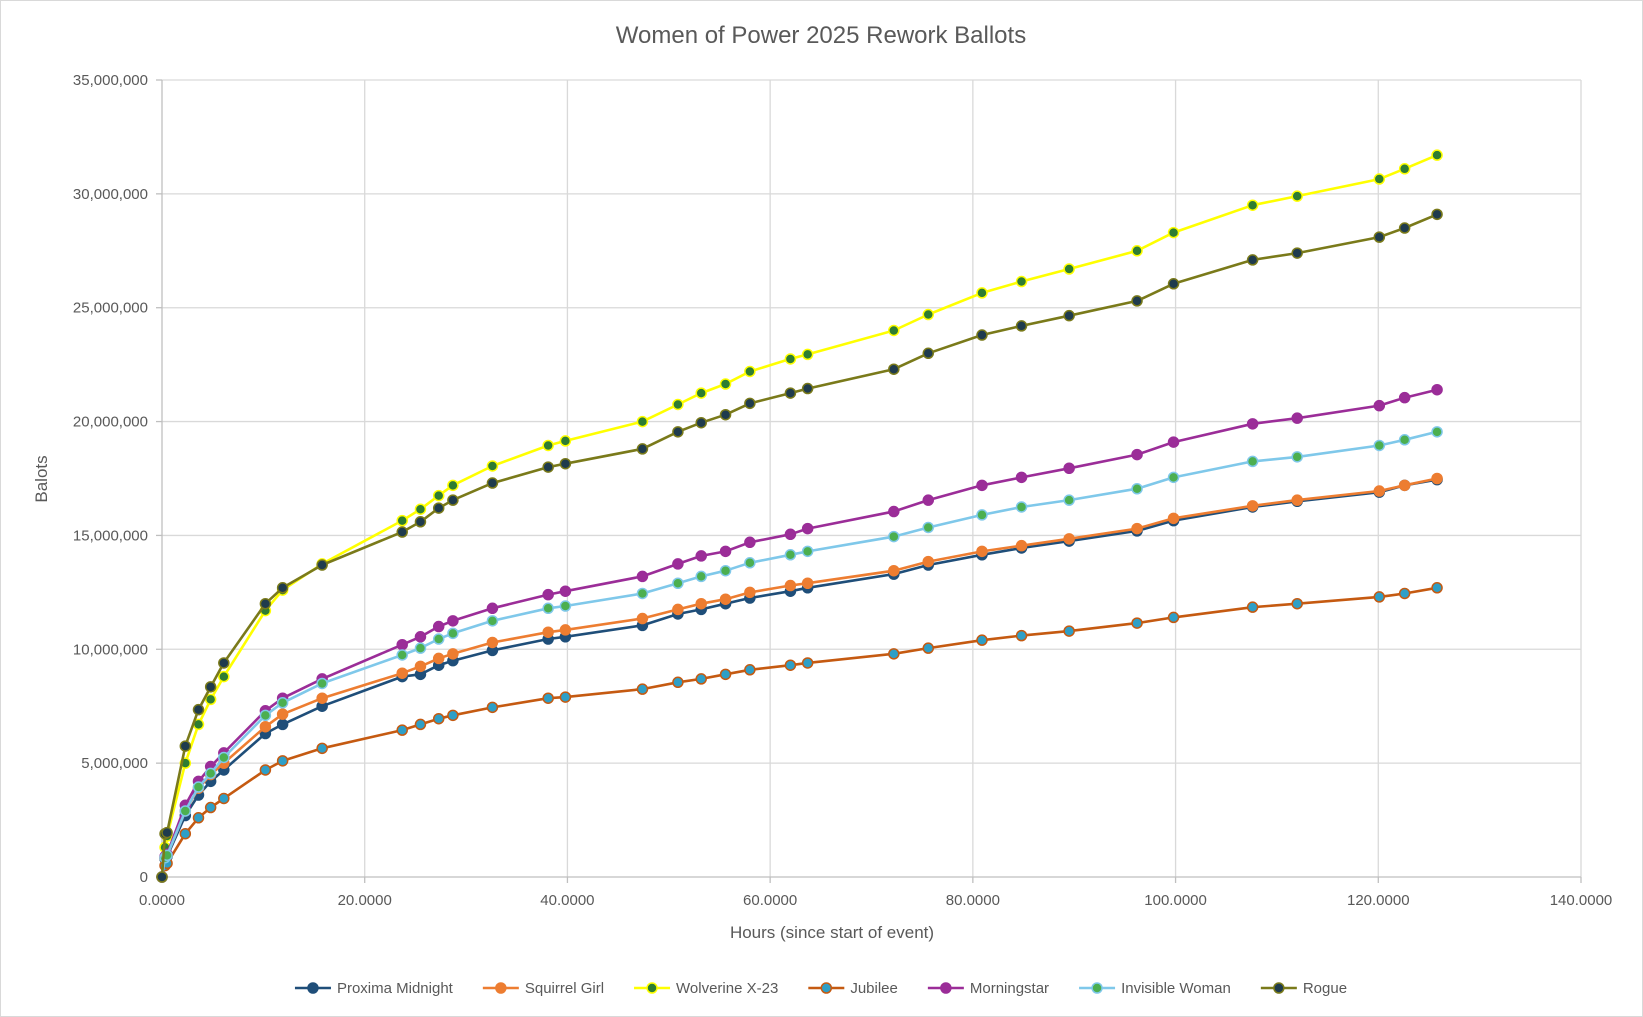 The width and height of the screenshot is (1643, 1017). What do you see at coordinates (114, 763) in the screenshot?
I see `y-tick-label: 5,000,000` at bounding box center [114, 763].